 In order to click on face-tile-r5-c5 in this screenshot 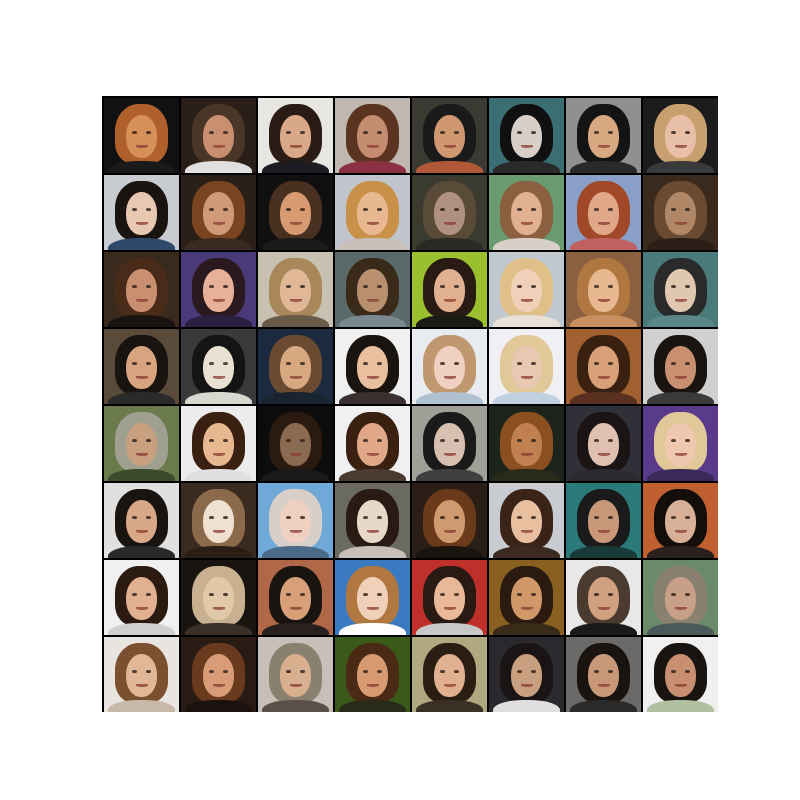, I will do `click(449, 443)`.